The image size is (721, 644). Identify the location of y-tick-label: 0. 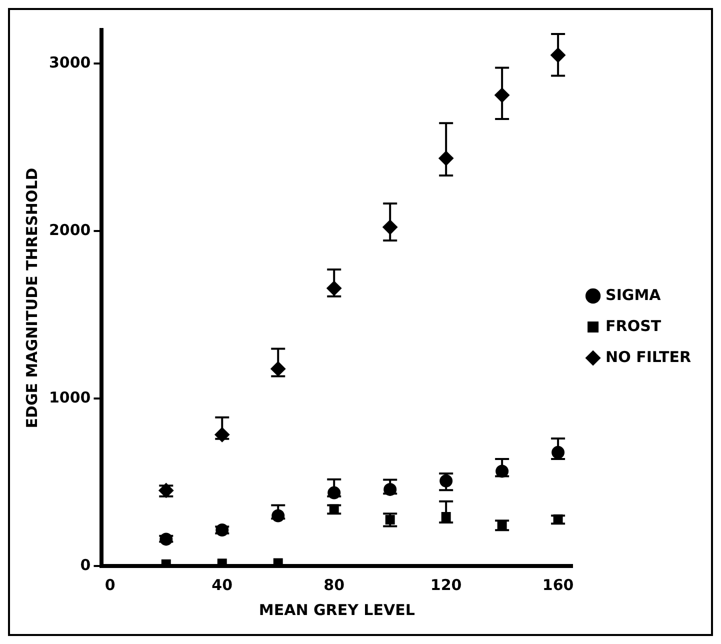
(85, 565).